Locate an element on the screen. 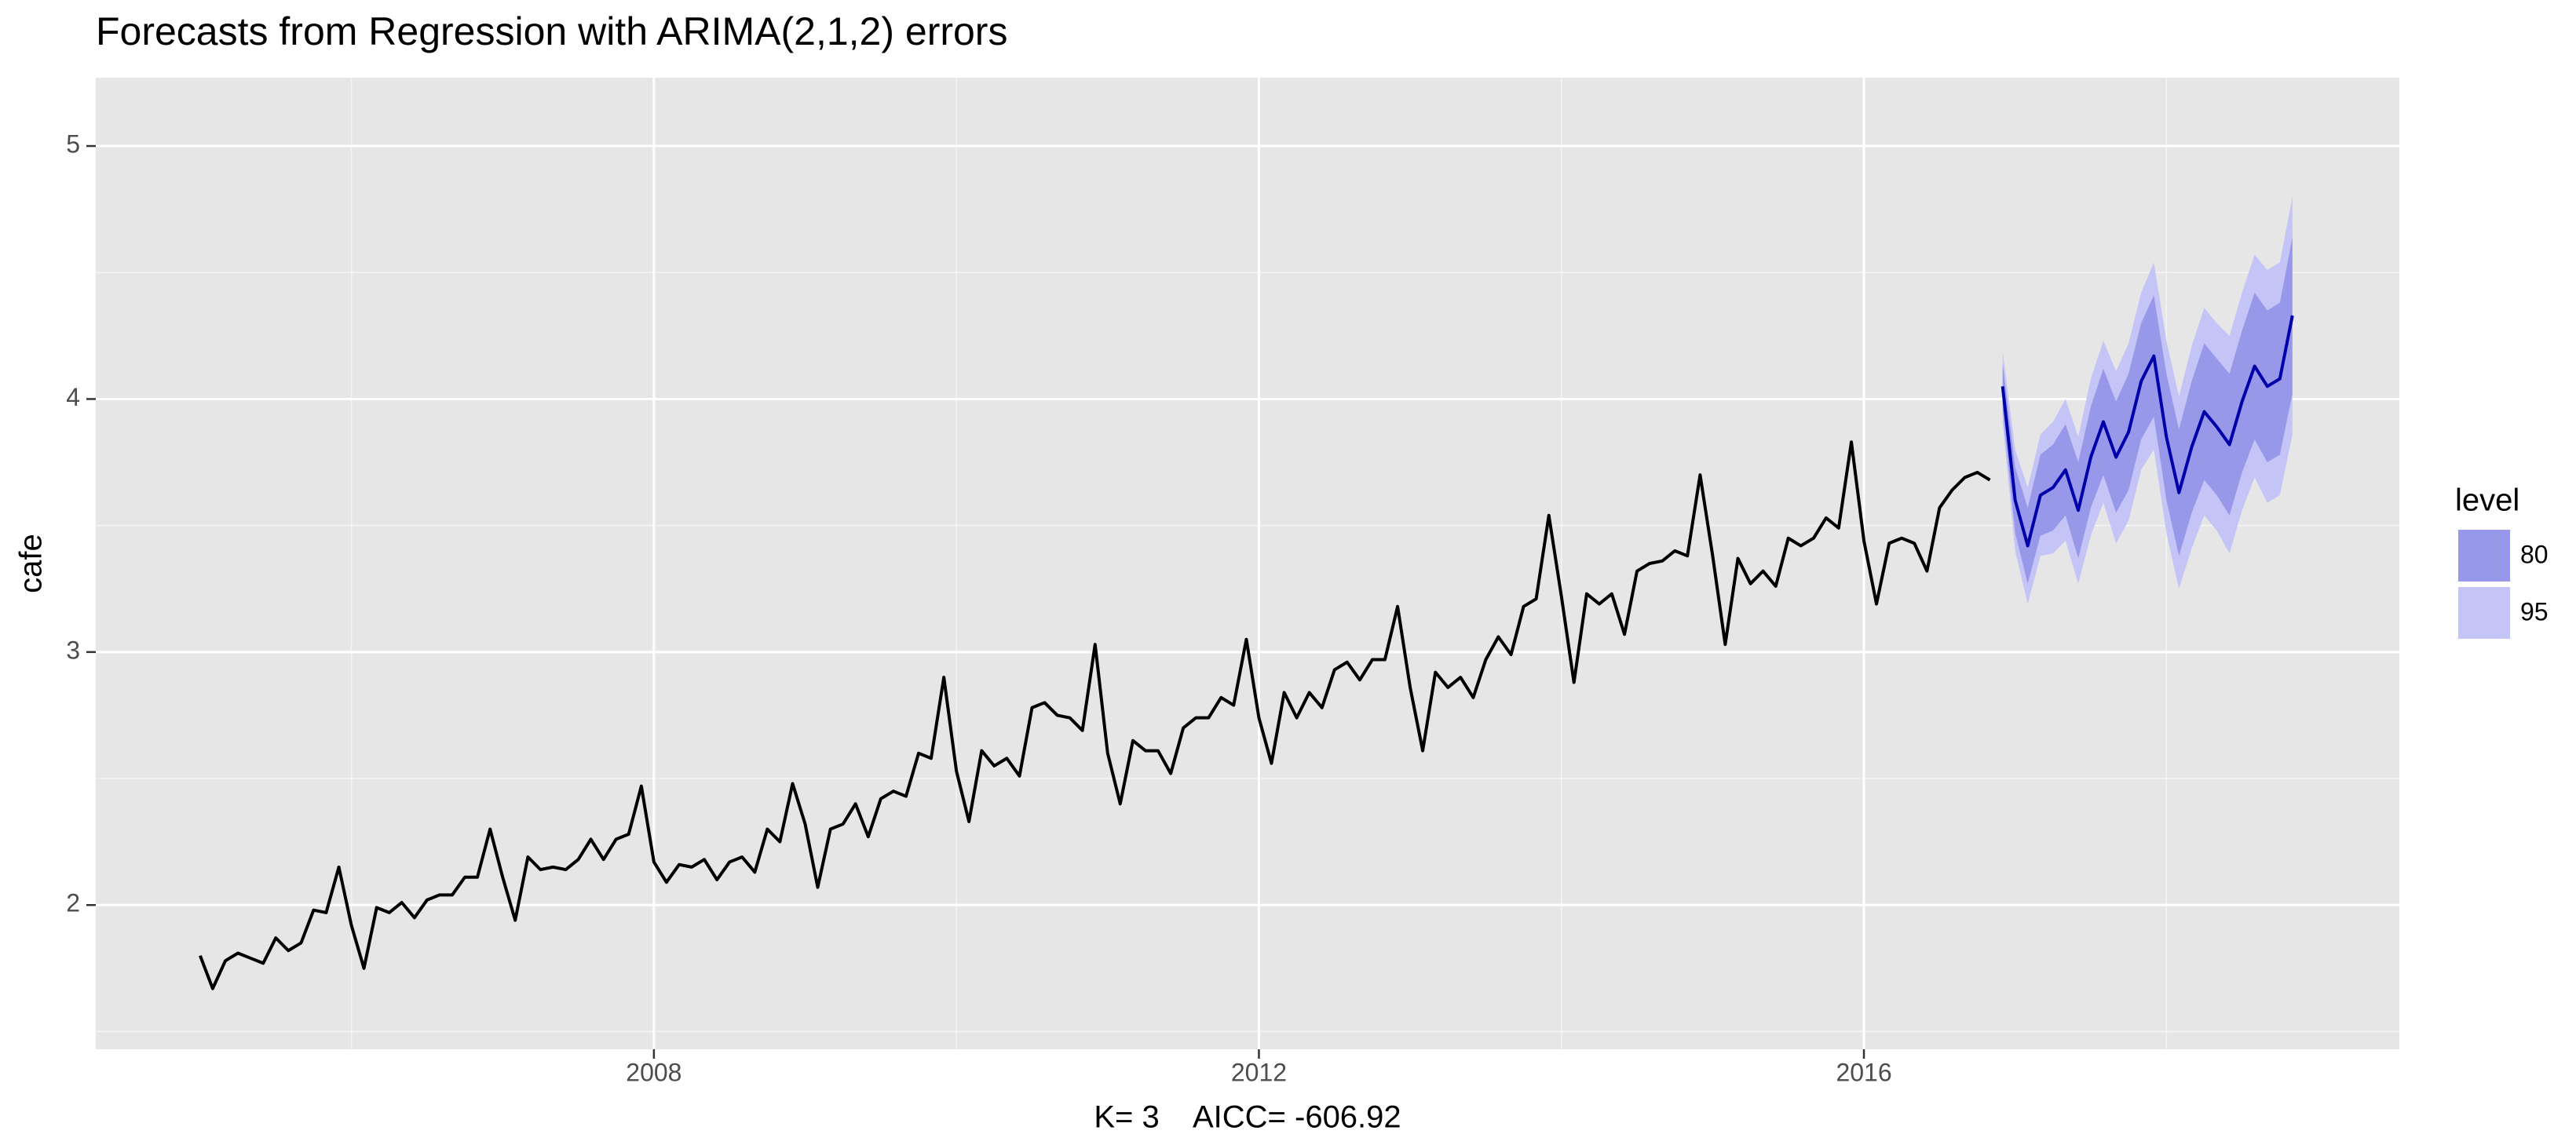 The width and height of the screenshot is (2576, 1145). x-axis-label: K= 3 AICC= -606.92 is located at coordinates (1247, 1117).